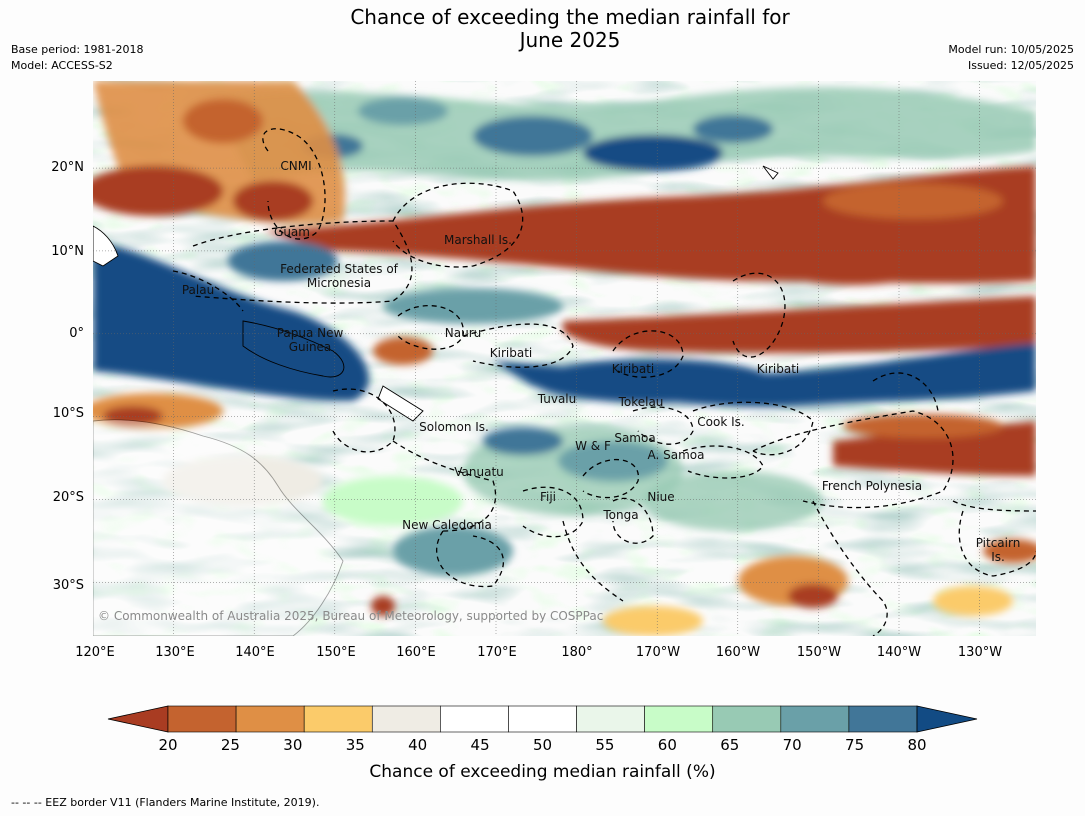 The width and height of the screenshot is (1085, 816). Describe the element at coordinates (68, 413) in the screenshot. I see `lat-label-10s: 10°S` at that location.